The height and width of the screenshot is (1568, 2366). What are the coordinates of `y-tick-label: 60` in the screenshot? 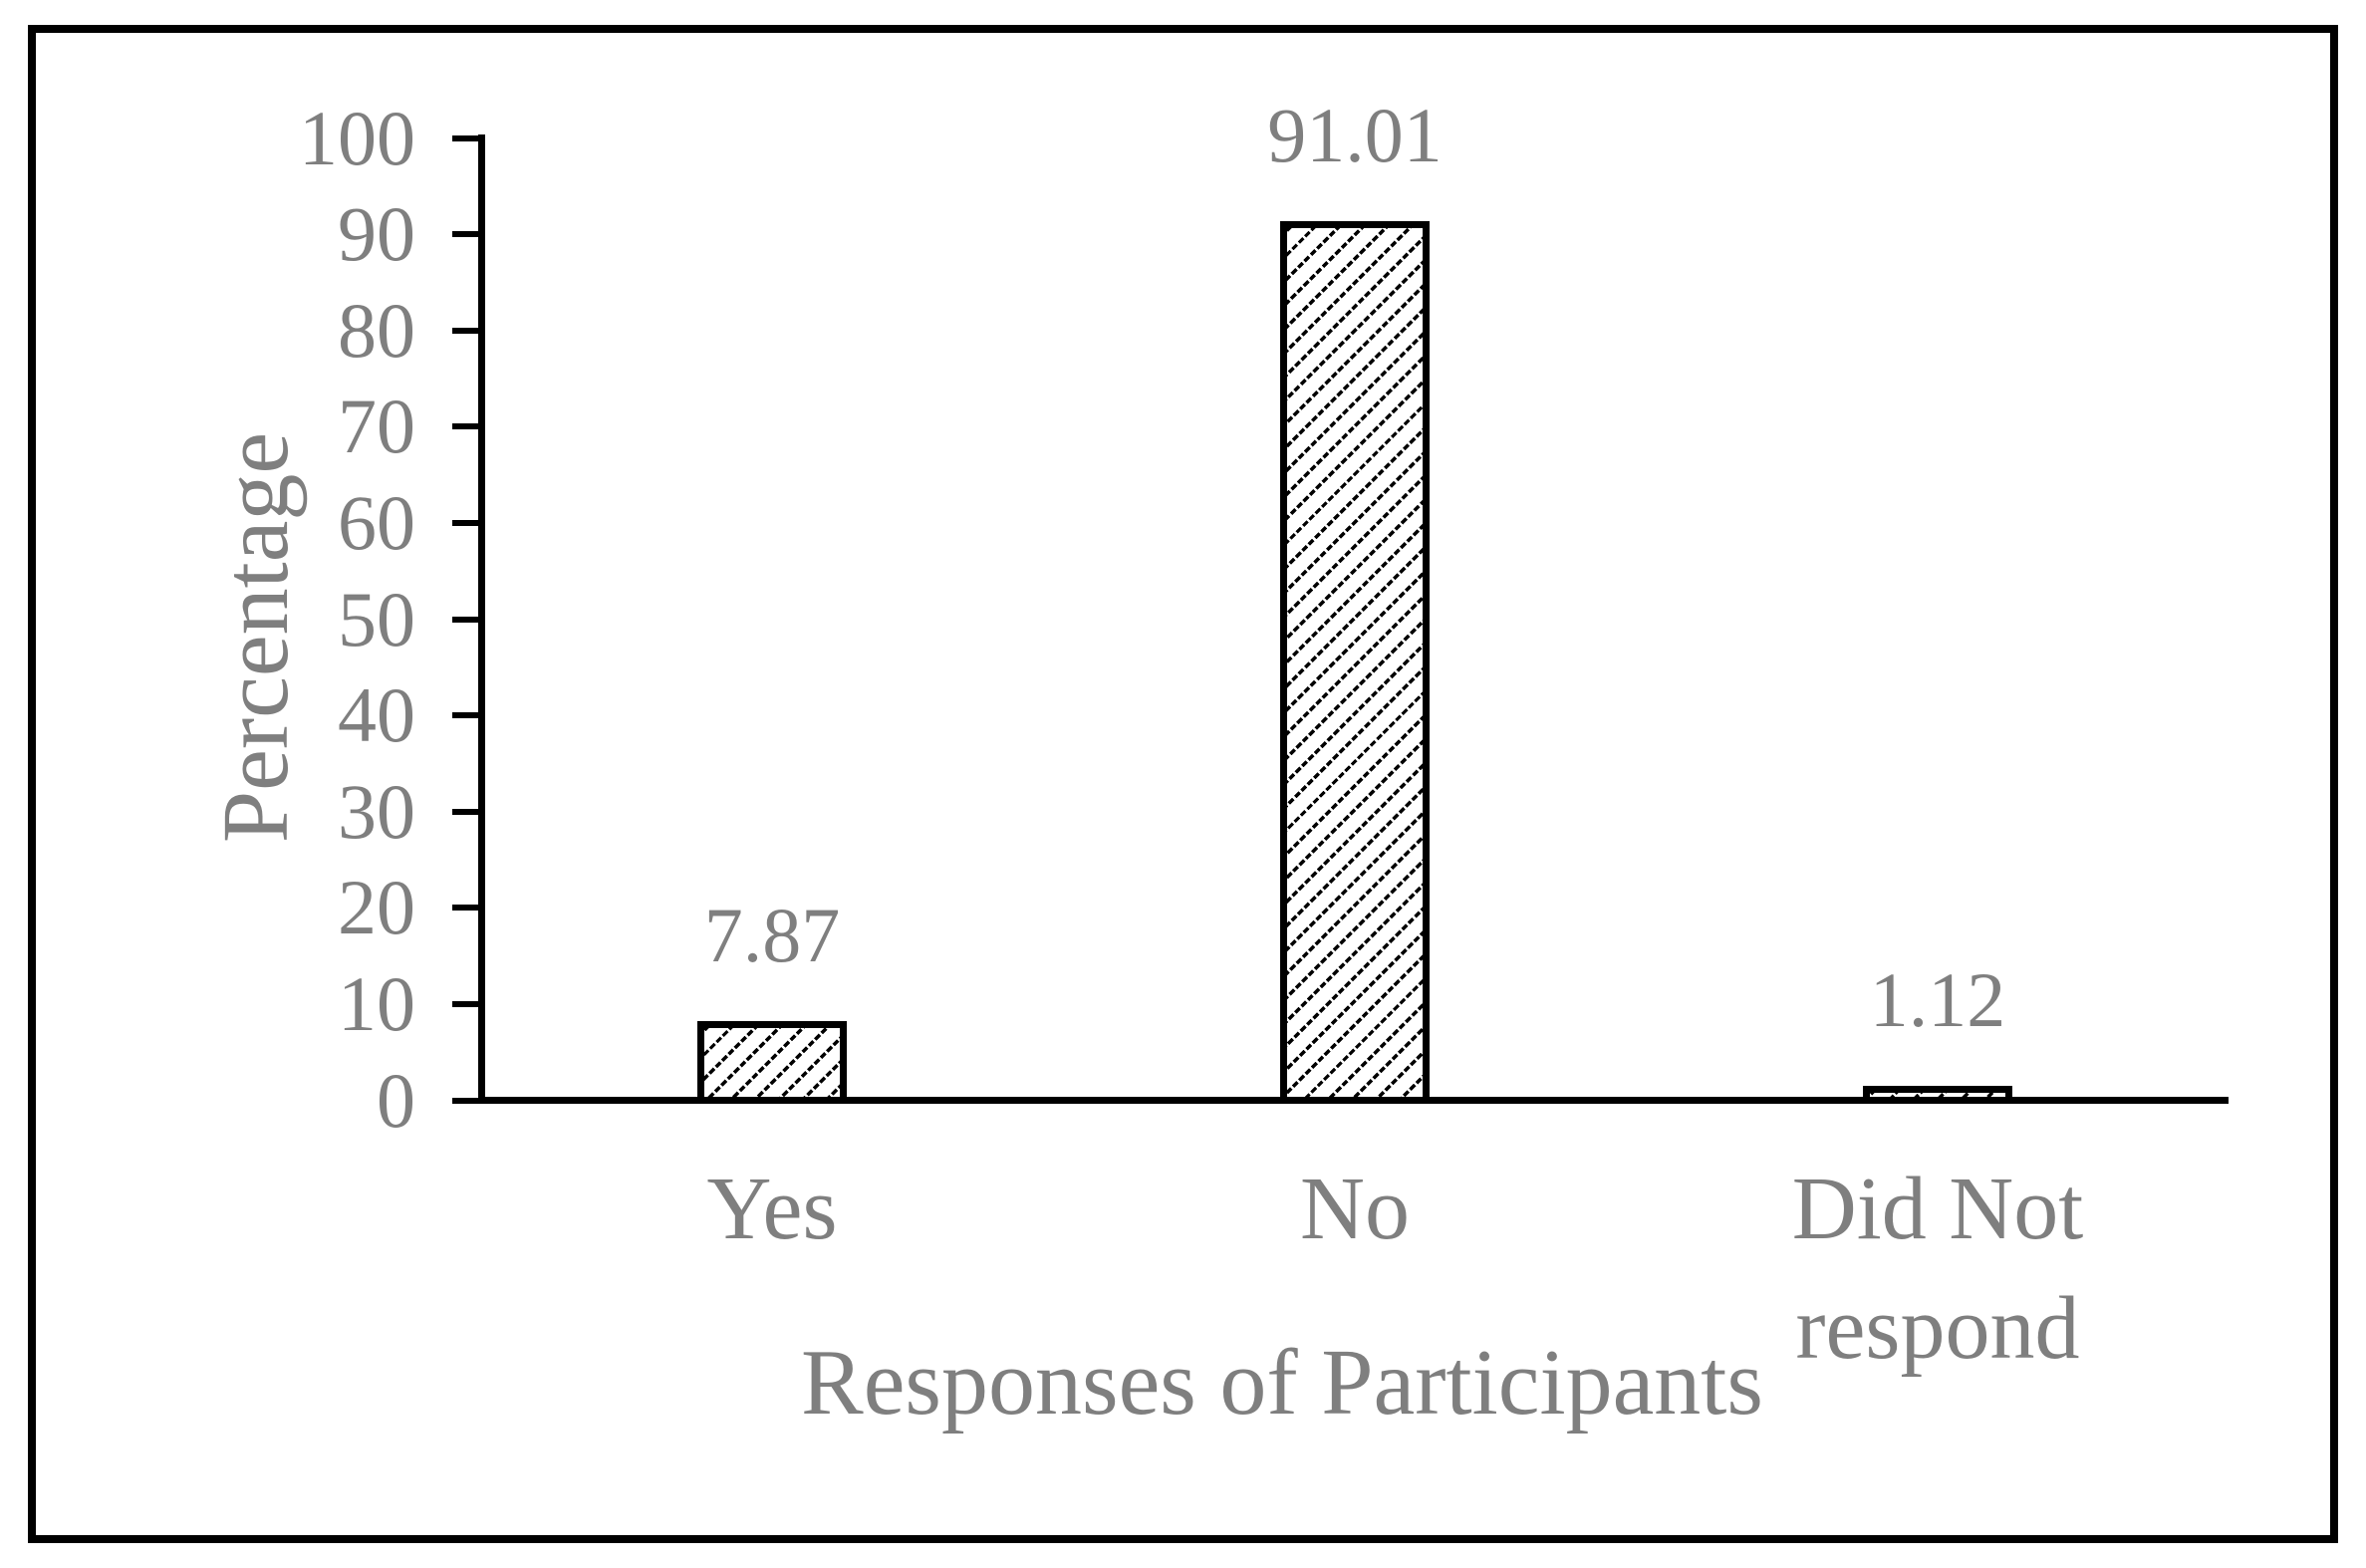 It's located at (376, 522).